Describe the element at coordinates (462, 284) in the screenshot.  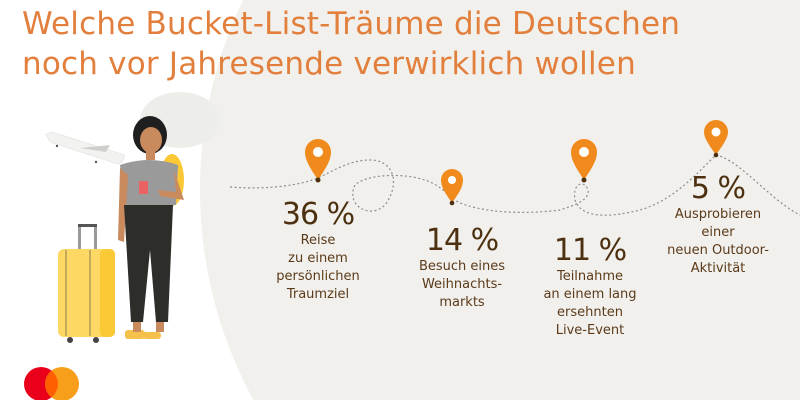
I see `stat-label: Besuch eines Weihnachts- markts` at that location.